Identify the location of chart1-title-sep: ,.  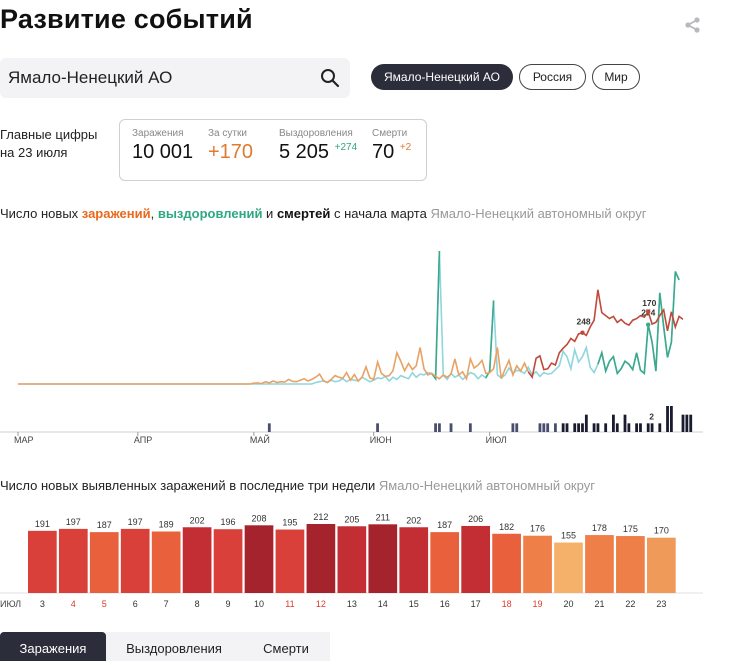
(154, 213).